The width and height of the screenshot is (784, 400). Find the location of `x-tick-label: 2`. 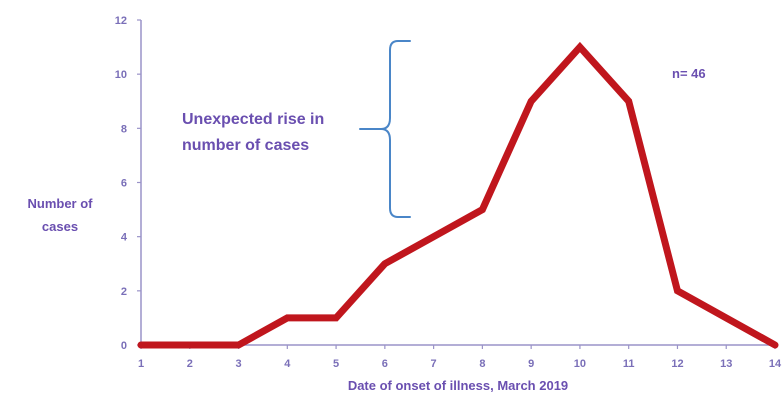

x-tick-label: 2 is located at coordinates (190, 364).